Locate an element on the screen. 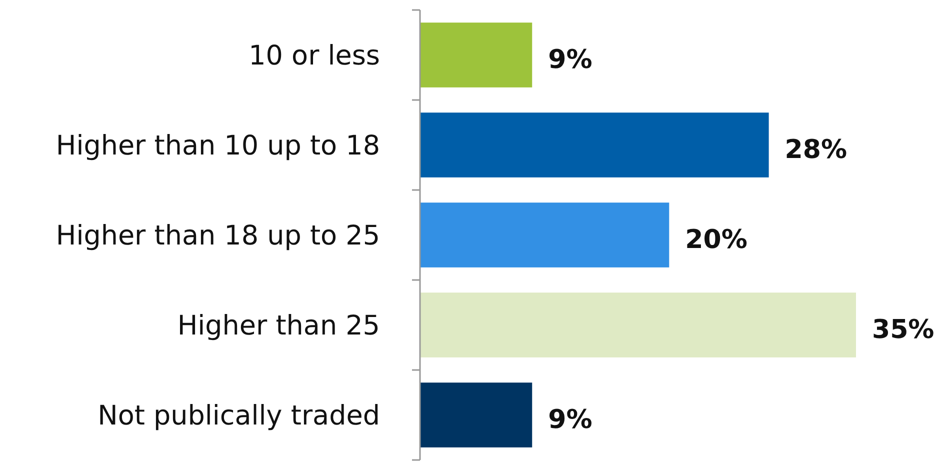 The width and height of the screenshot is (942, 462). y-tick-label: Not publically traded is located at coordinates (239, 416).